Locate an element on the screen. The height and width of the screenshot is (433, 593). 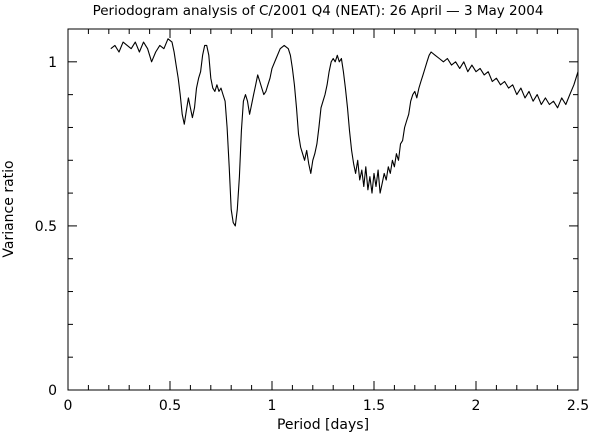
x-axis-label: Period [days] is located at coordinates (323, 425).